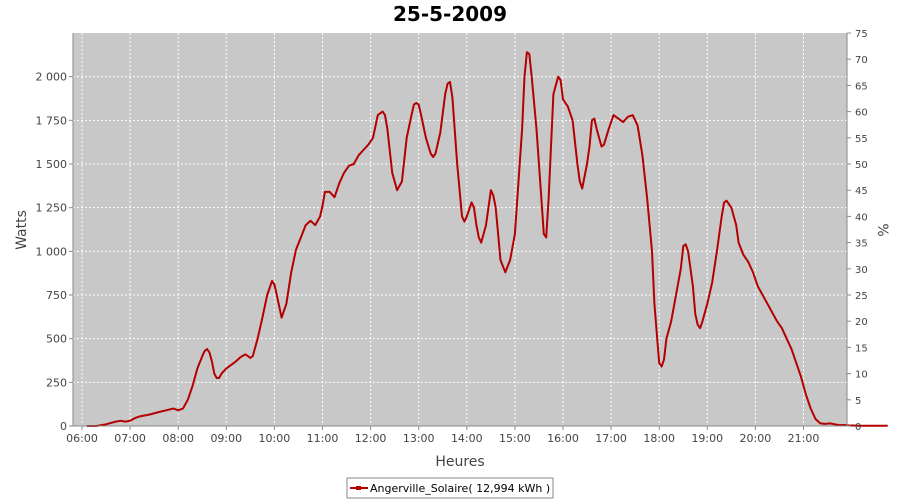 The height and width of the screenshot is (500, 900). I want to click on y2-tick-label: 25, so click(861, 296).